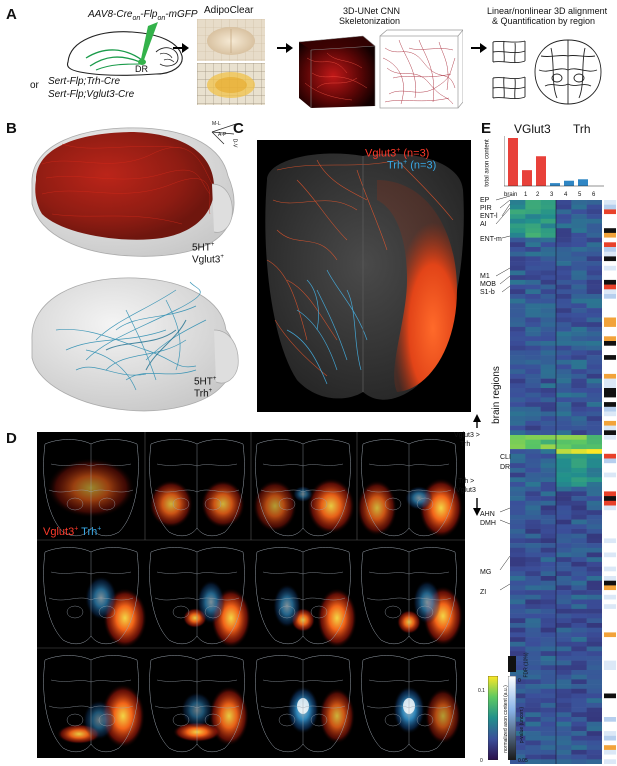 The width and height of the screenshot is (617, 766). Describe the element at coordinates (594, 195) in the screenshot. I see `brain-id-6: 6` at that location.